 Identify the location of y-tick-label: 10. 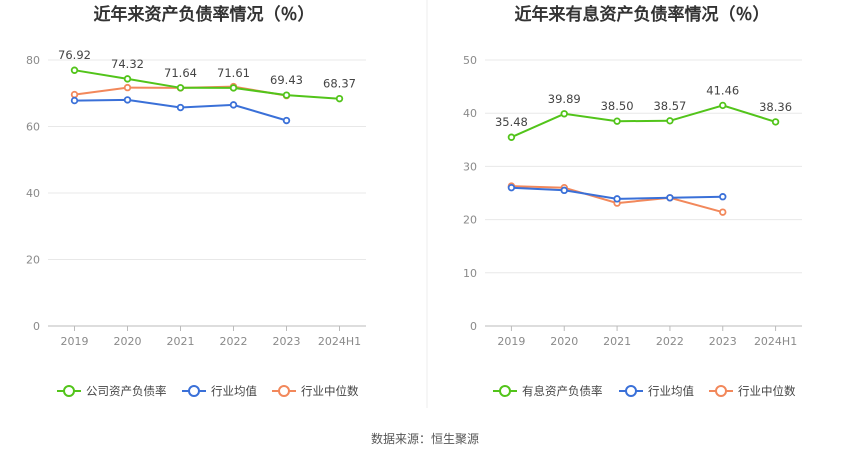
(470, 273).